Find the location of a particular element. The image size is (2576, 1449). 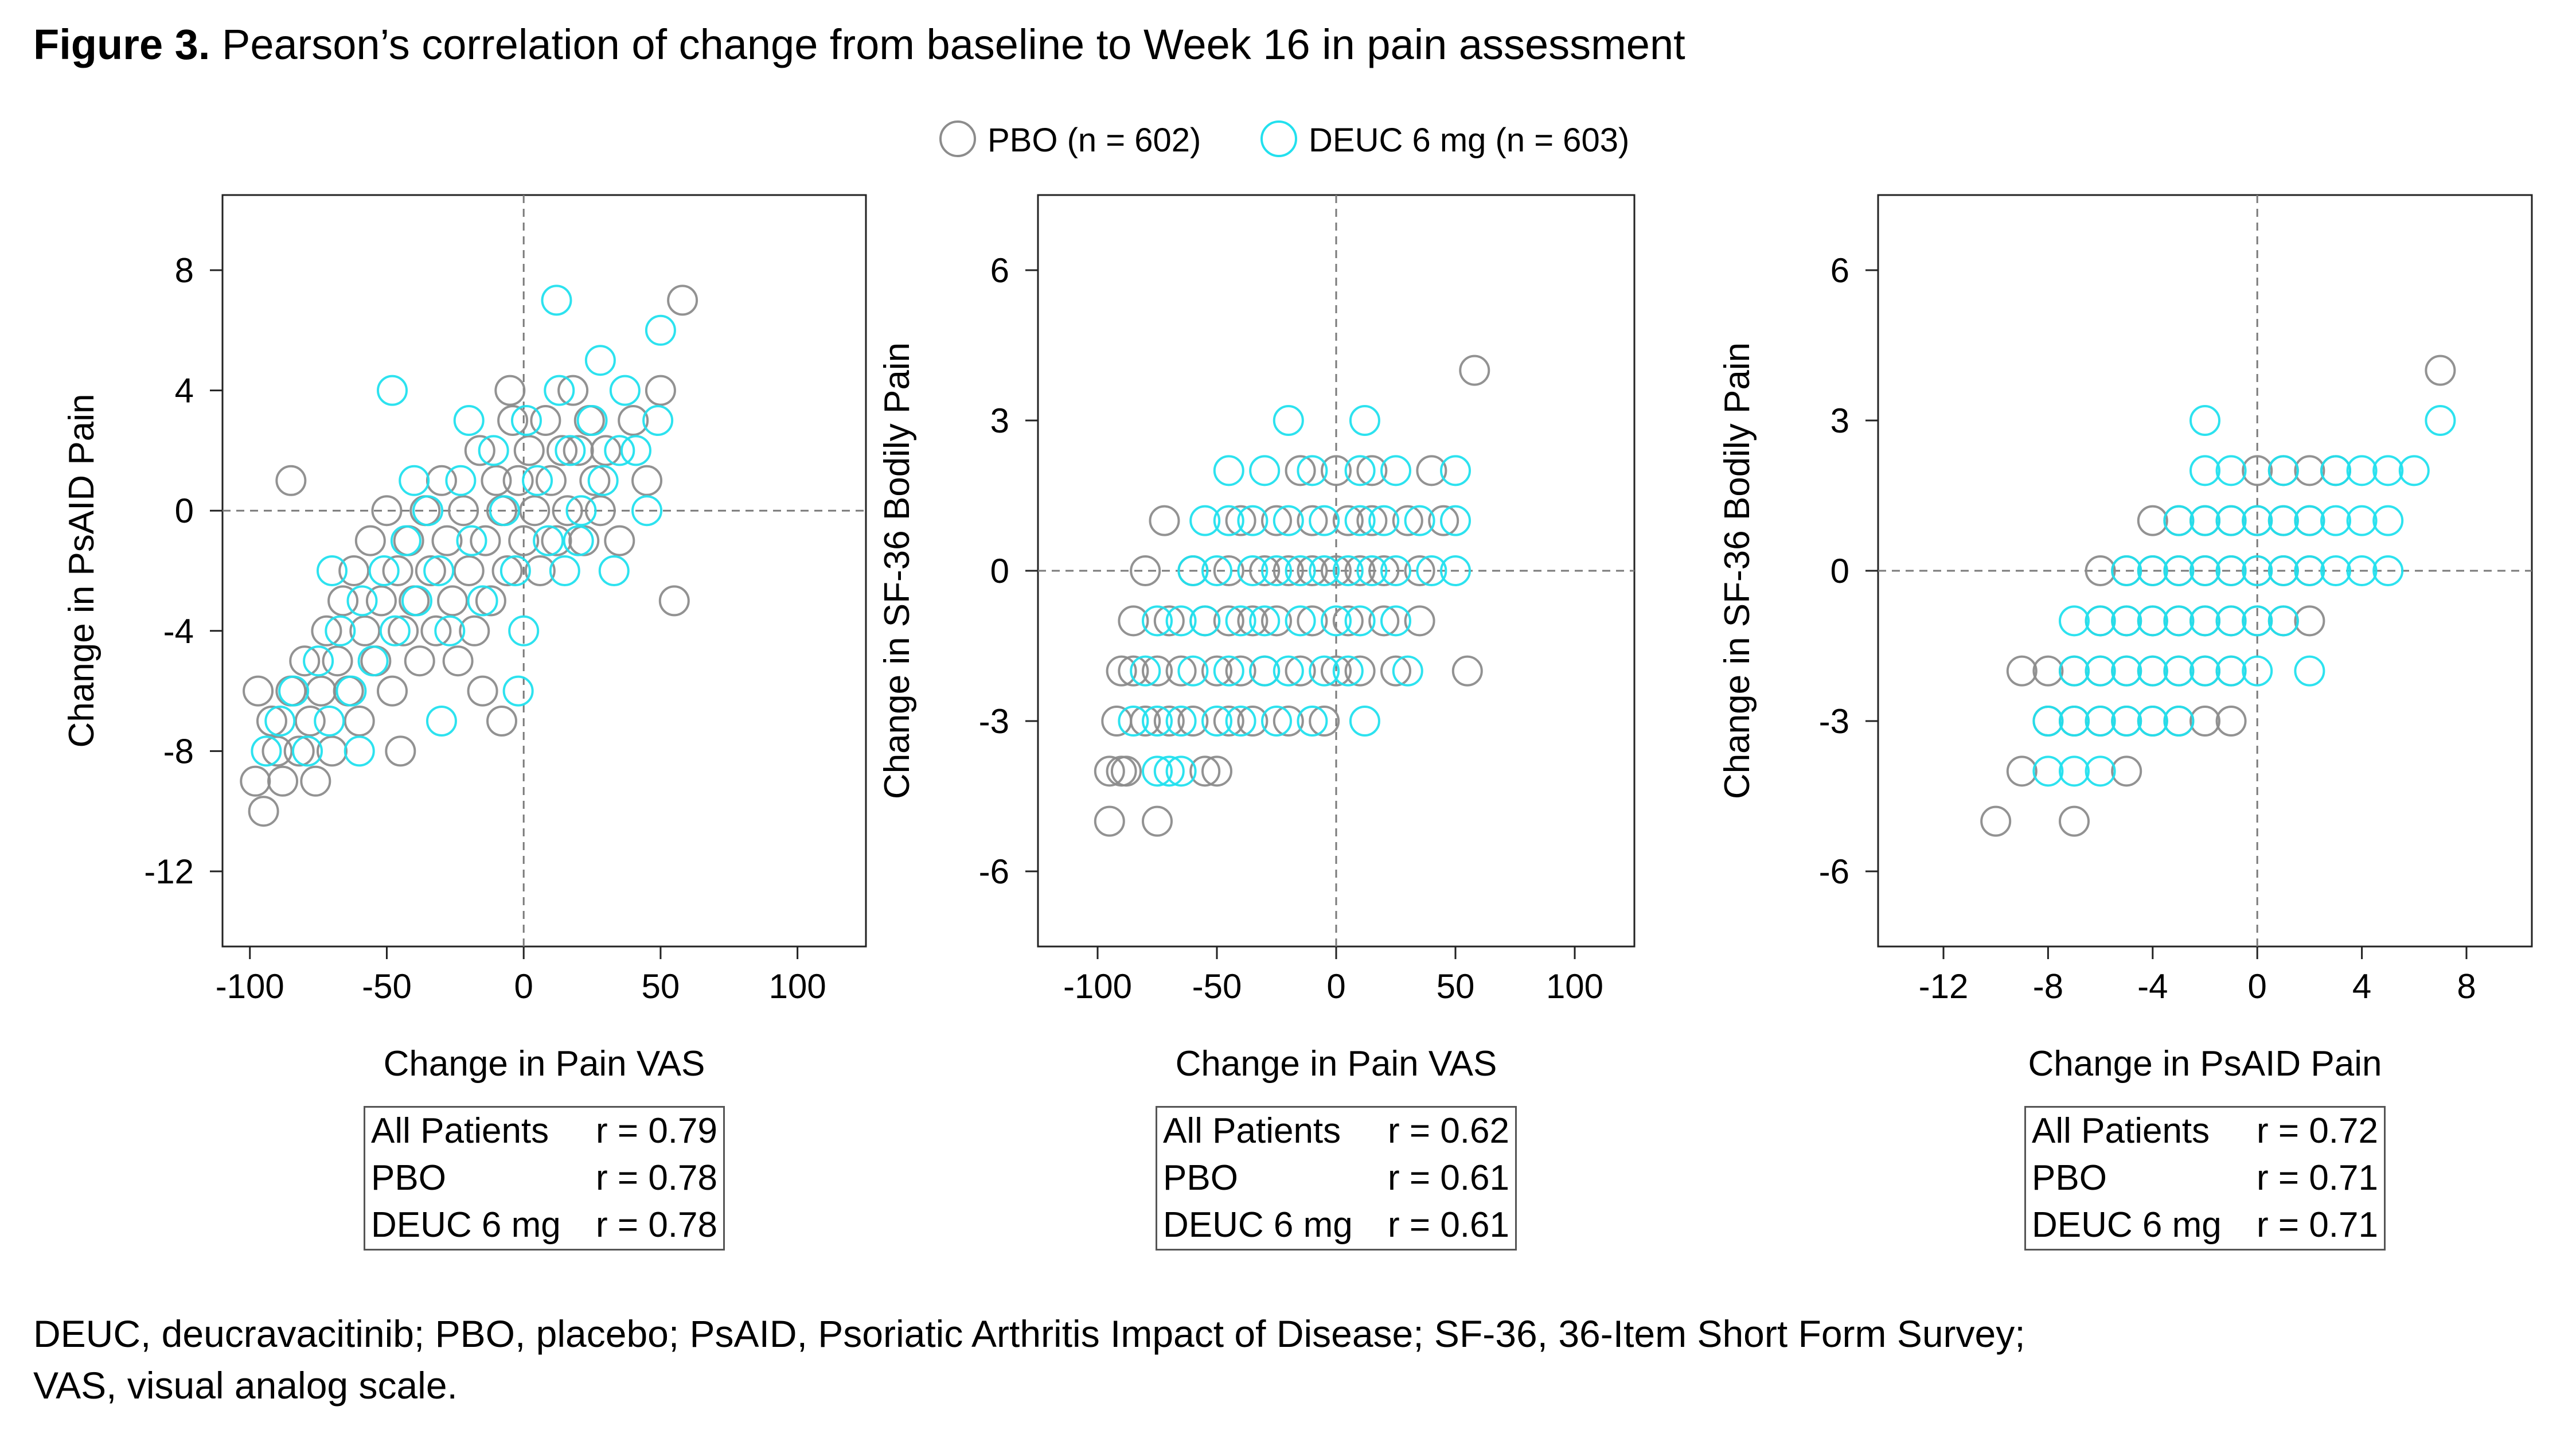

stats-row: DEUC 6 mg r = 0.61 is located at coordinates (1336, 1225).